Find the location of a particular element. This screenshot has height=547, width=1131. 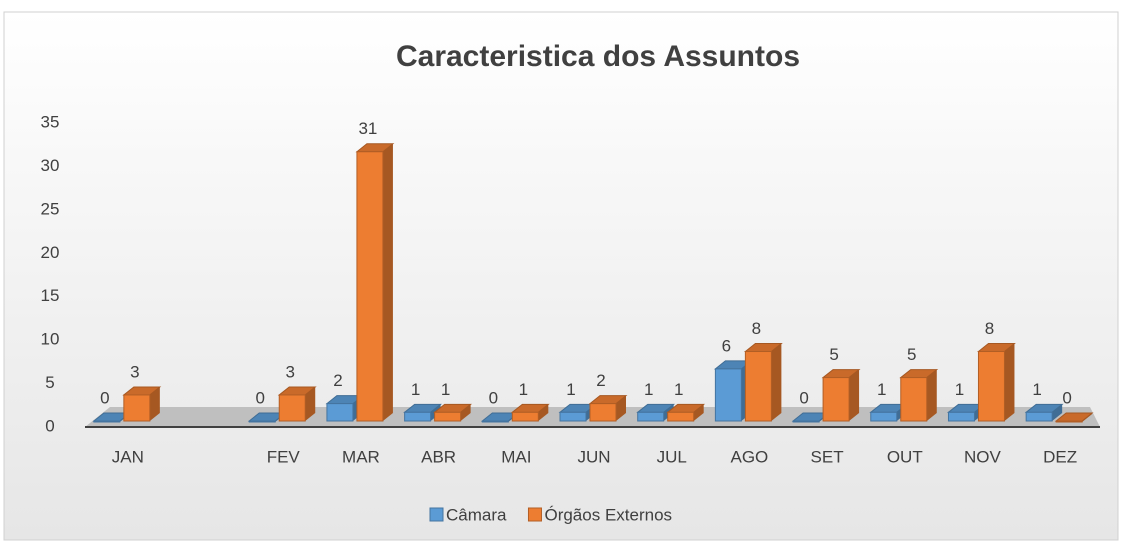

x-tick-label: MAI is located at coordinates (516, 456).